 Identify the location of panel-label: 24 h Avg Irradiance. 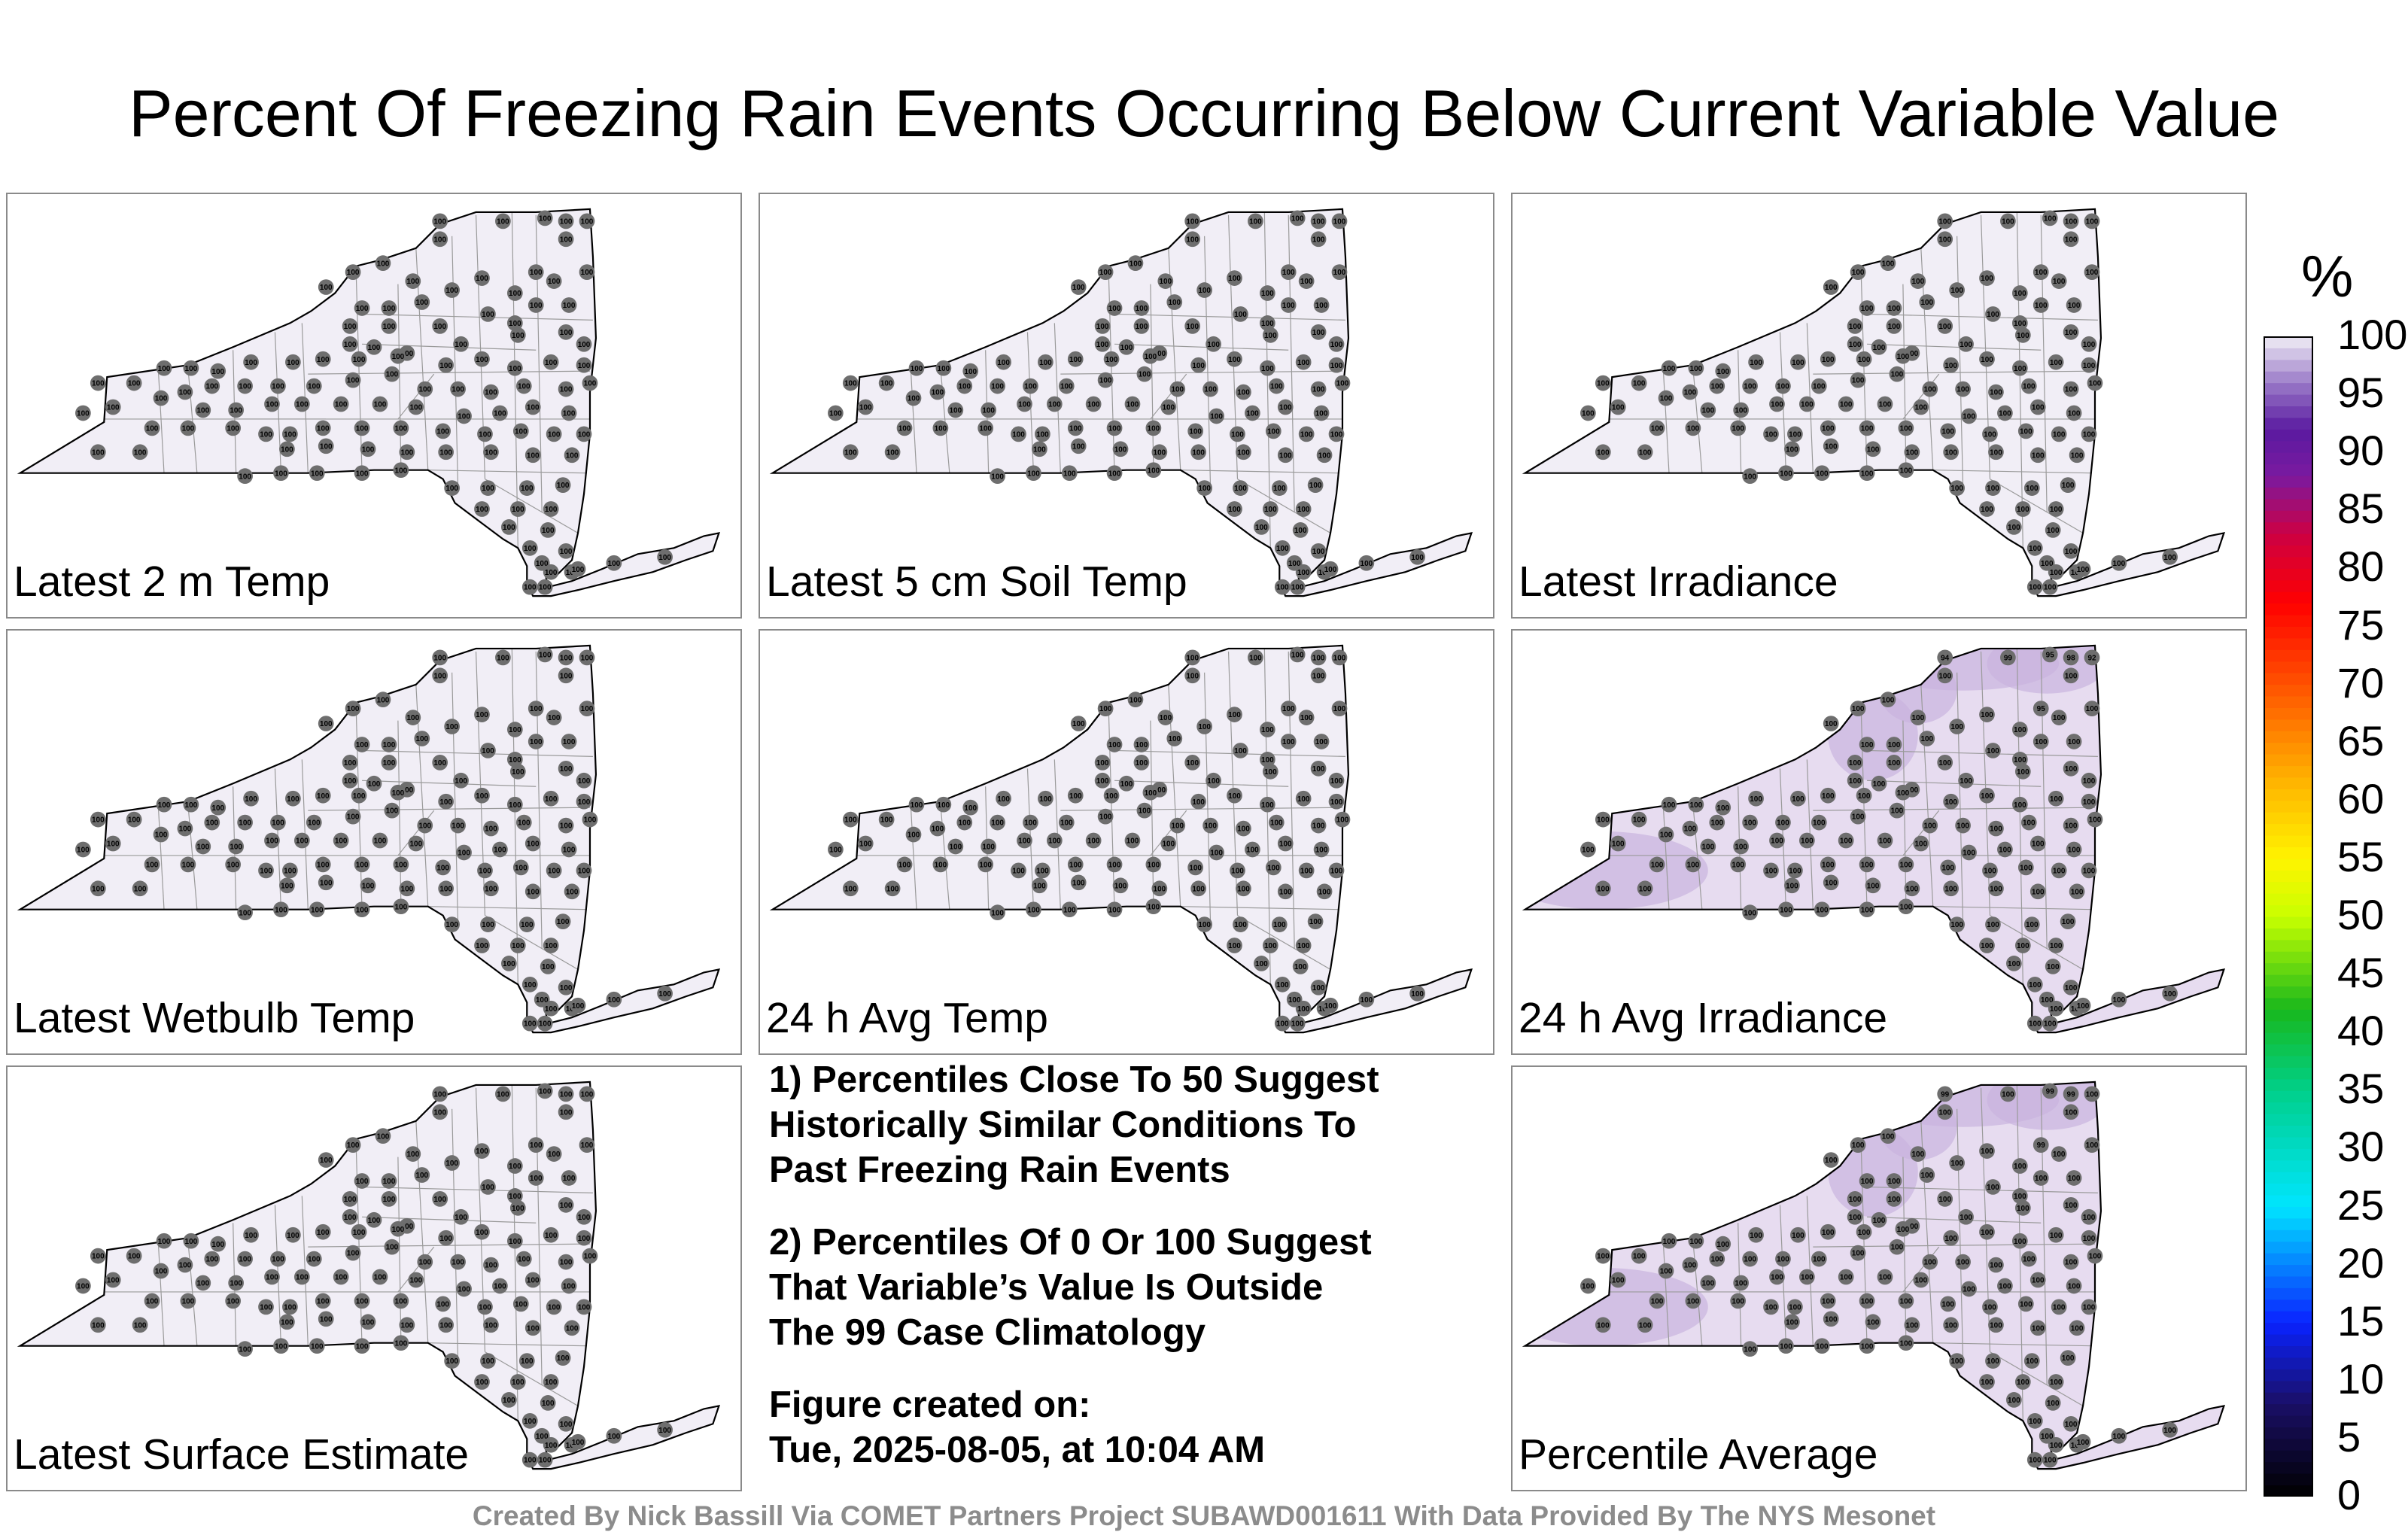
(1703, 1018).